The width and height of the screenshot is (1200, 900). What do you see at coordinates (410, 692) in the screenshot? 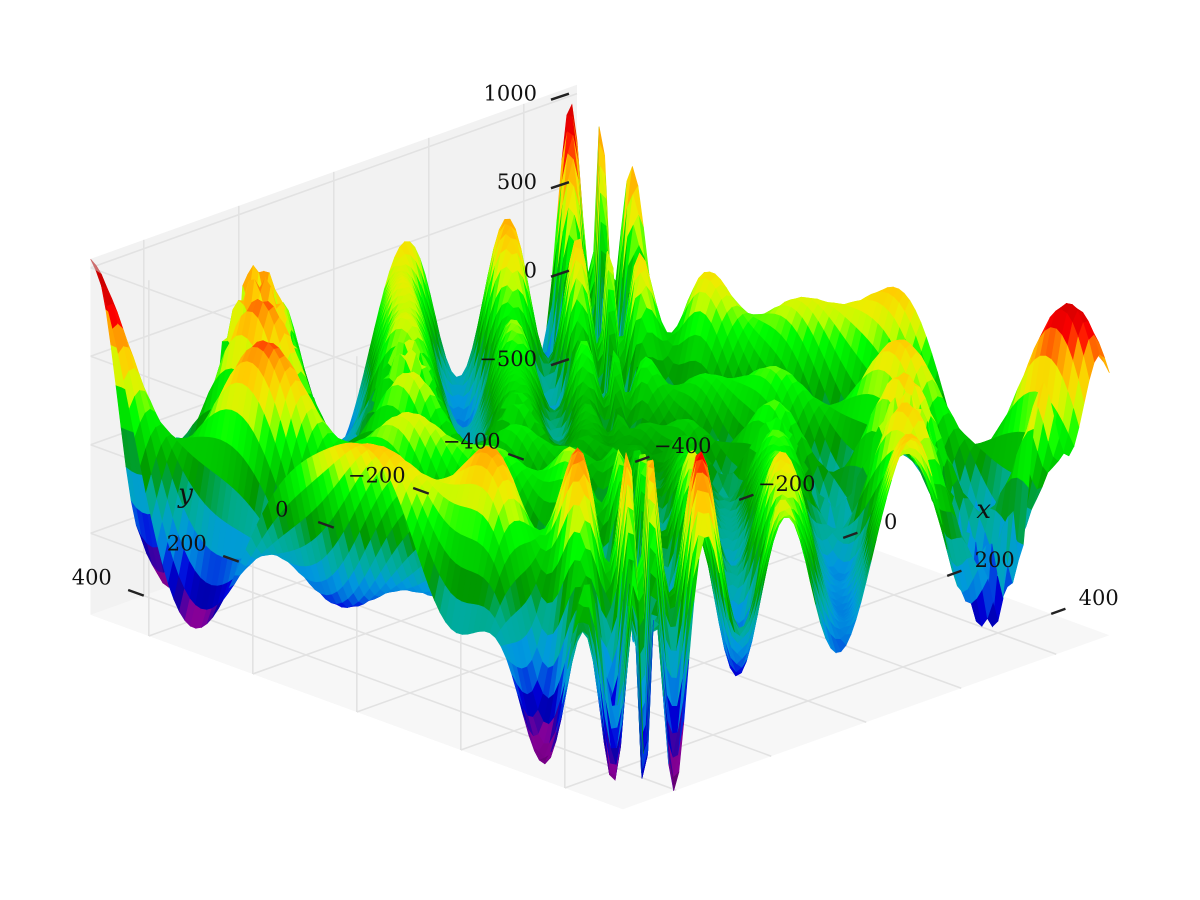
I see `gridline-y-floor` at bounding box center [410, 692].